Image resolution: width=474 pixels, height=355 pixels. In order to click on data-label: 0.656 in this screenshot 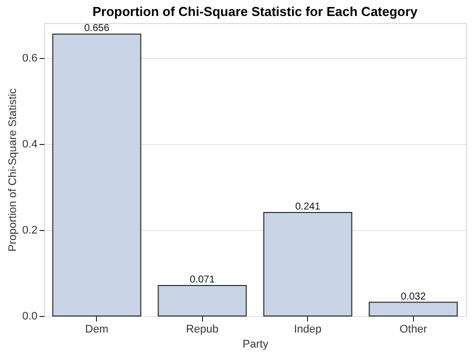, I will do `click(97, 28)`.